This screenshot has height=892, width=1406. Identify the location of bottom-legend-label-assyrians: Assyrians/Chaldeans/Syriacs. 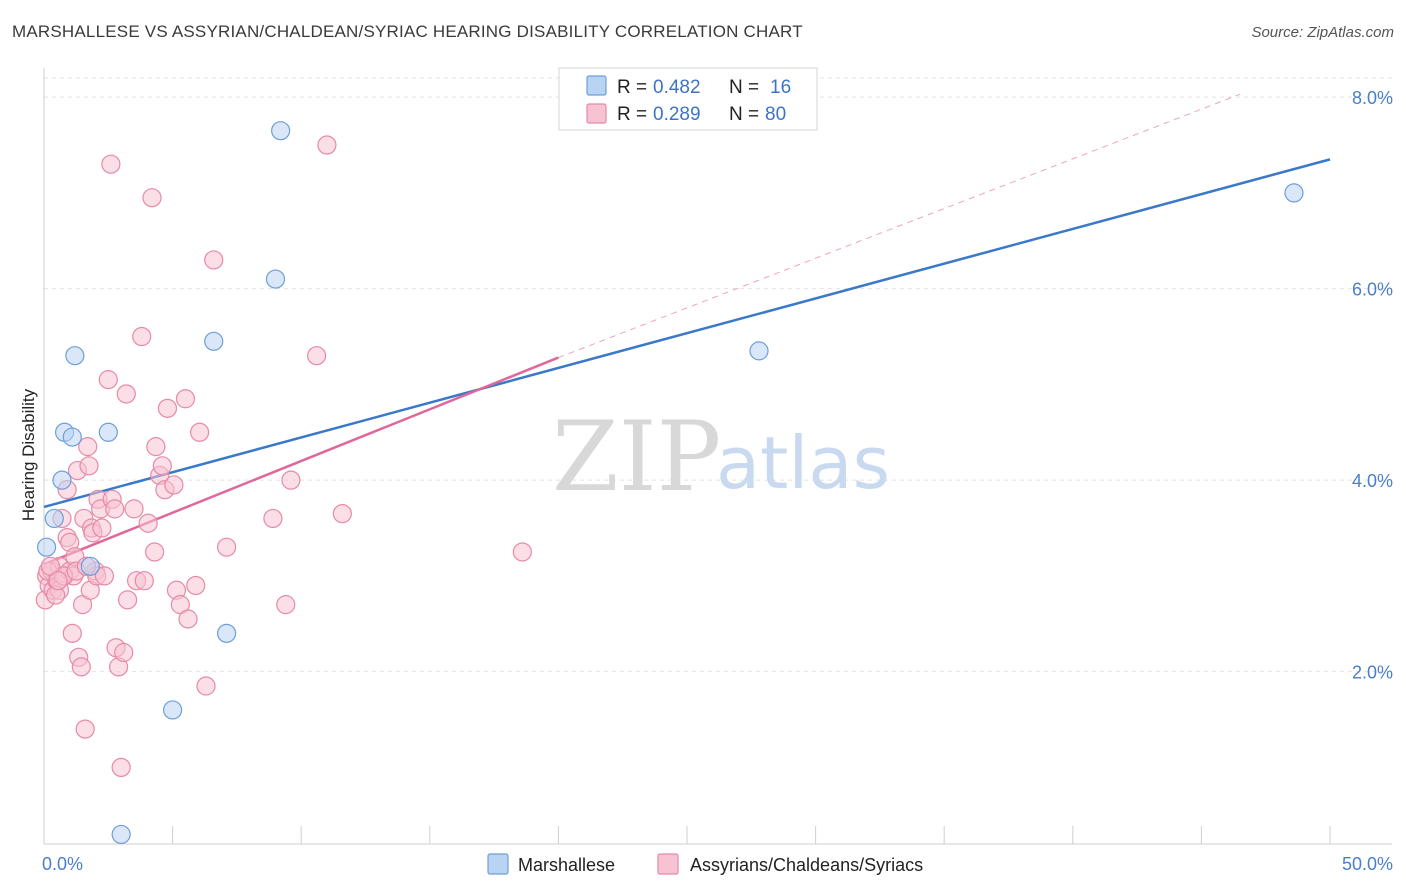
(806, 865).